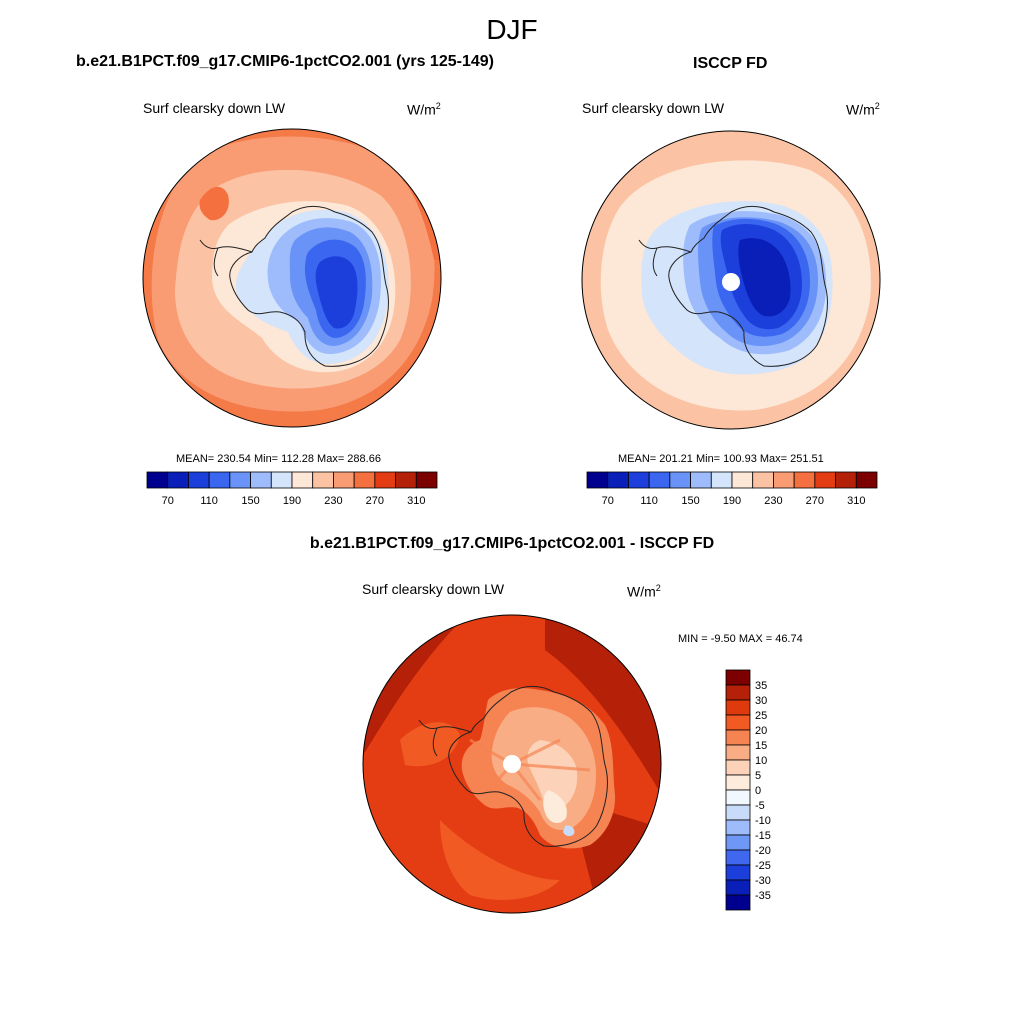 This screenshot has width=1024, height=1024. I want to click on panel-a-stats: MEAN= 230.54 Min= 112.28 Max= 288.66, so click(278, 459).